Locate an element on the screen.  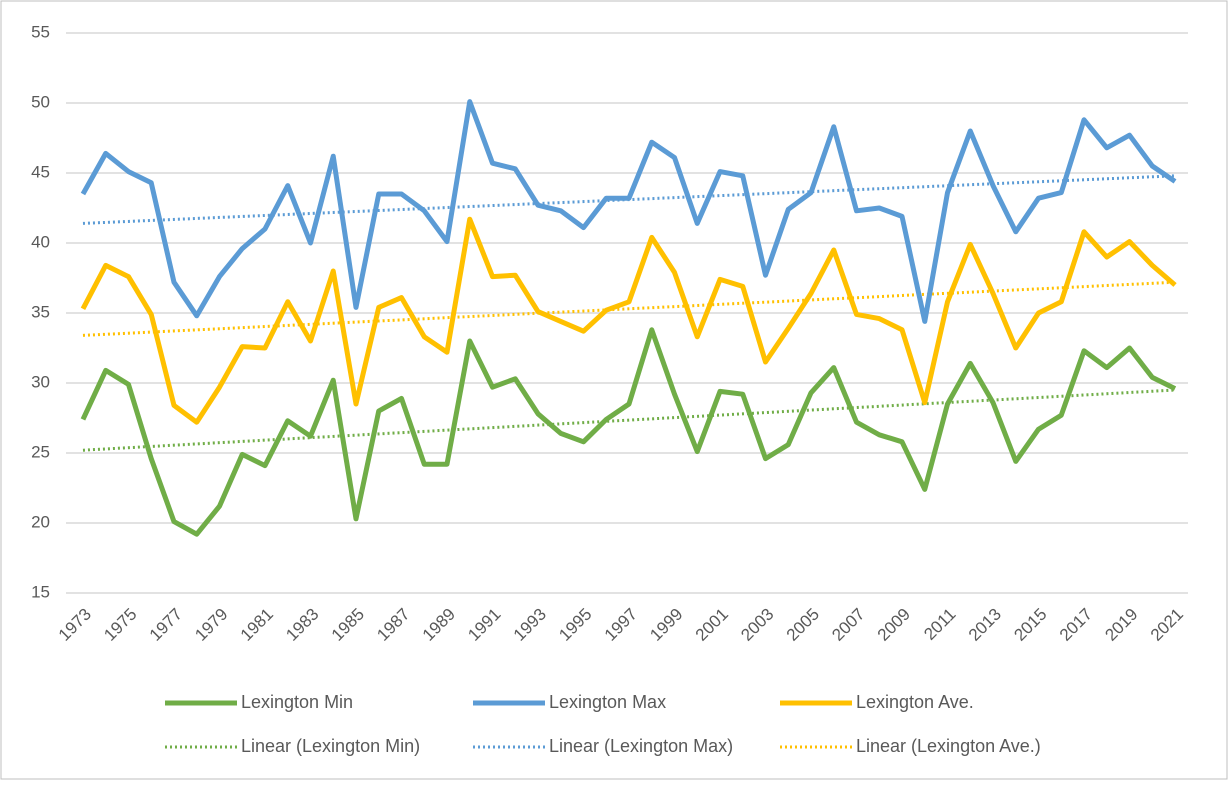
y-tick-label: 50 is located at coordinates (40, 101).